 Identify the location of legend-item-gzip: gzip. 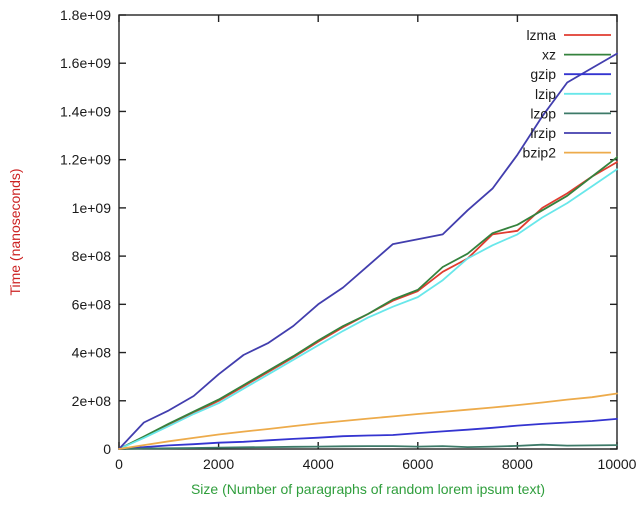
(570, 74).